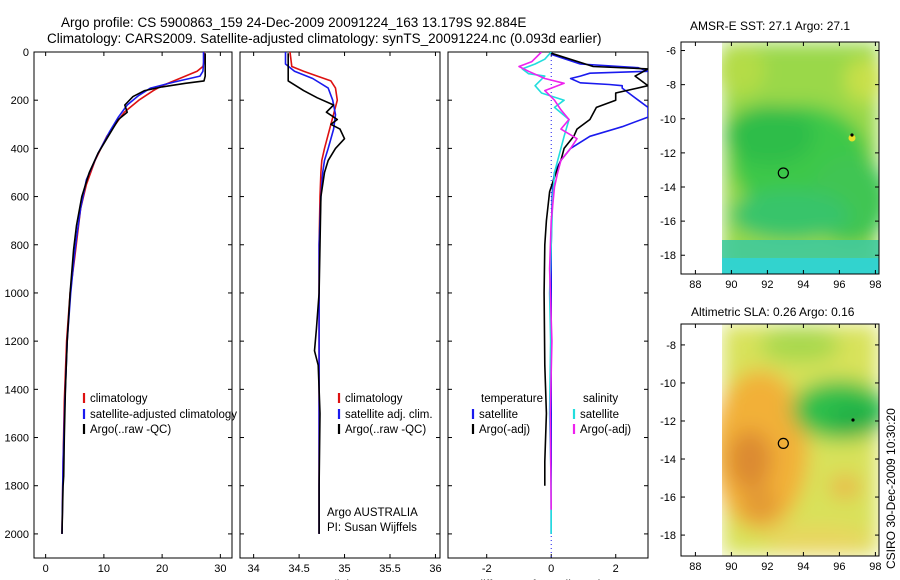 The height and width of the screenshot is (580, 900). Describe the element at coordinates (17, 342) in the screenshot. I see `y-tick-label: 1200` at that location.